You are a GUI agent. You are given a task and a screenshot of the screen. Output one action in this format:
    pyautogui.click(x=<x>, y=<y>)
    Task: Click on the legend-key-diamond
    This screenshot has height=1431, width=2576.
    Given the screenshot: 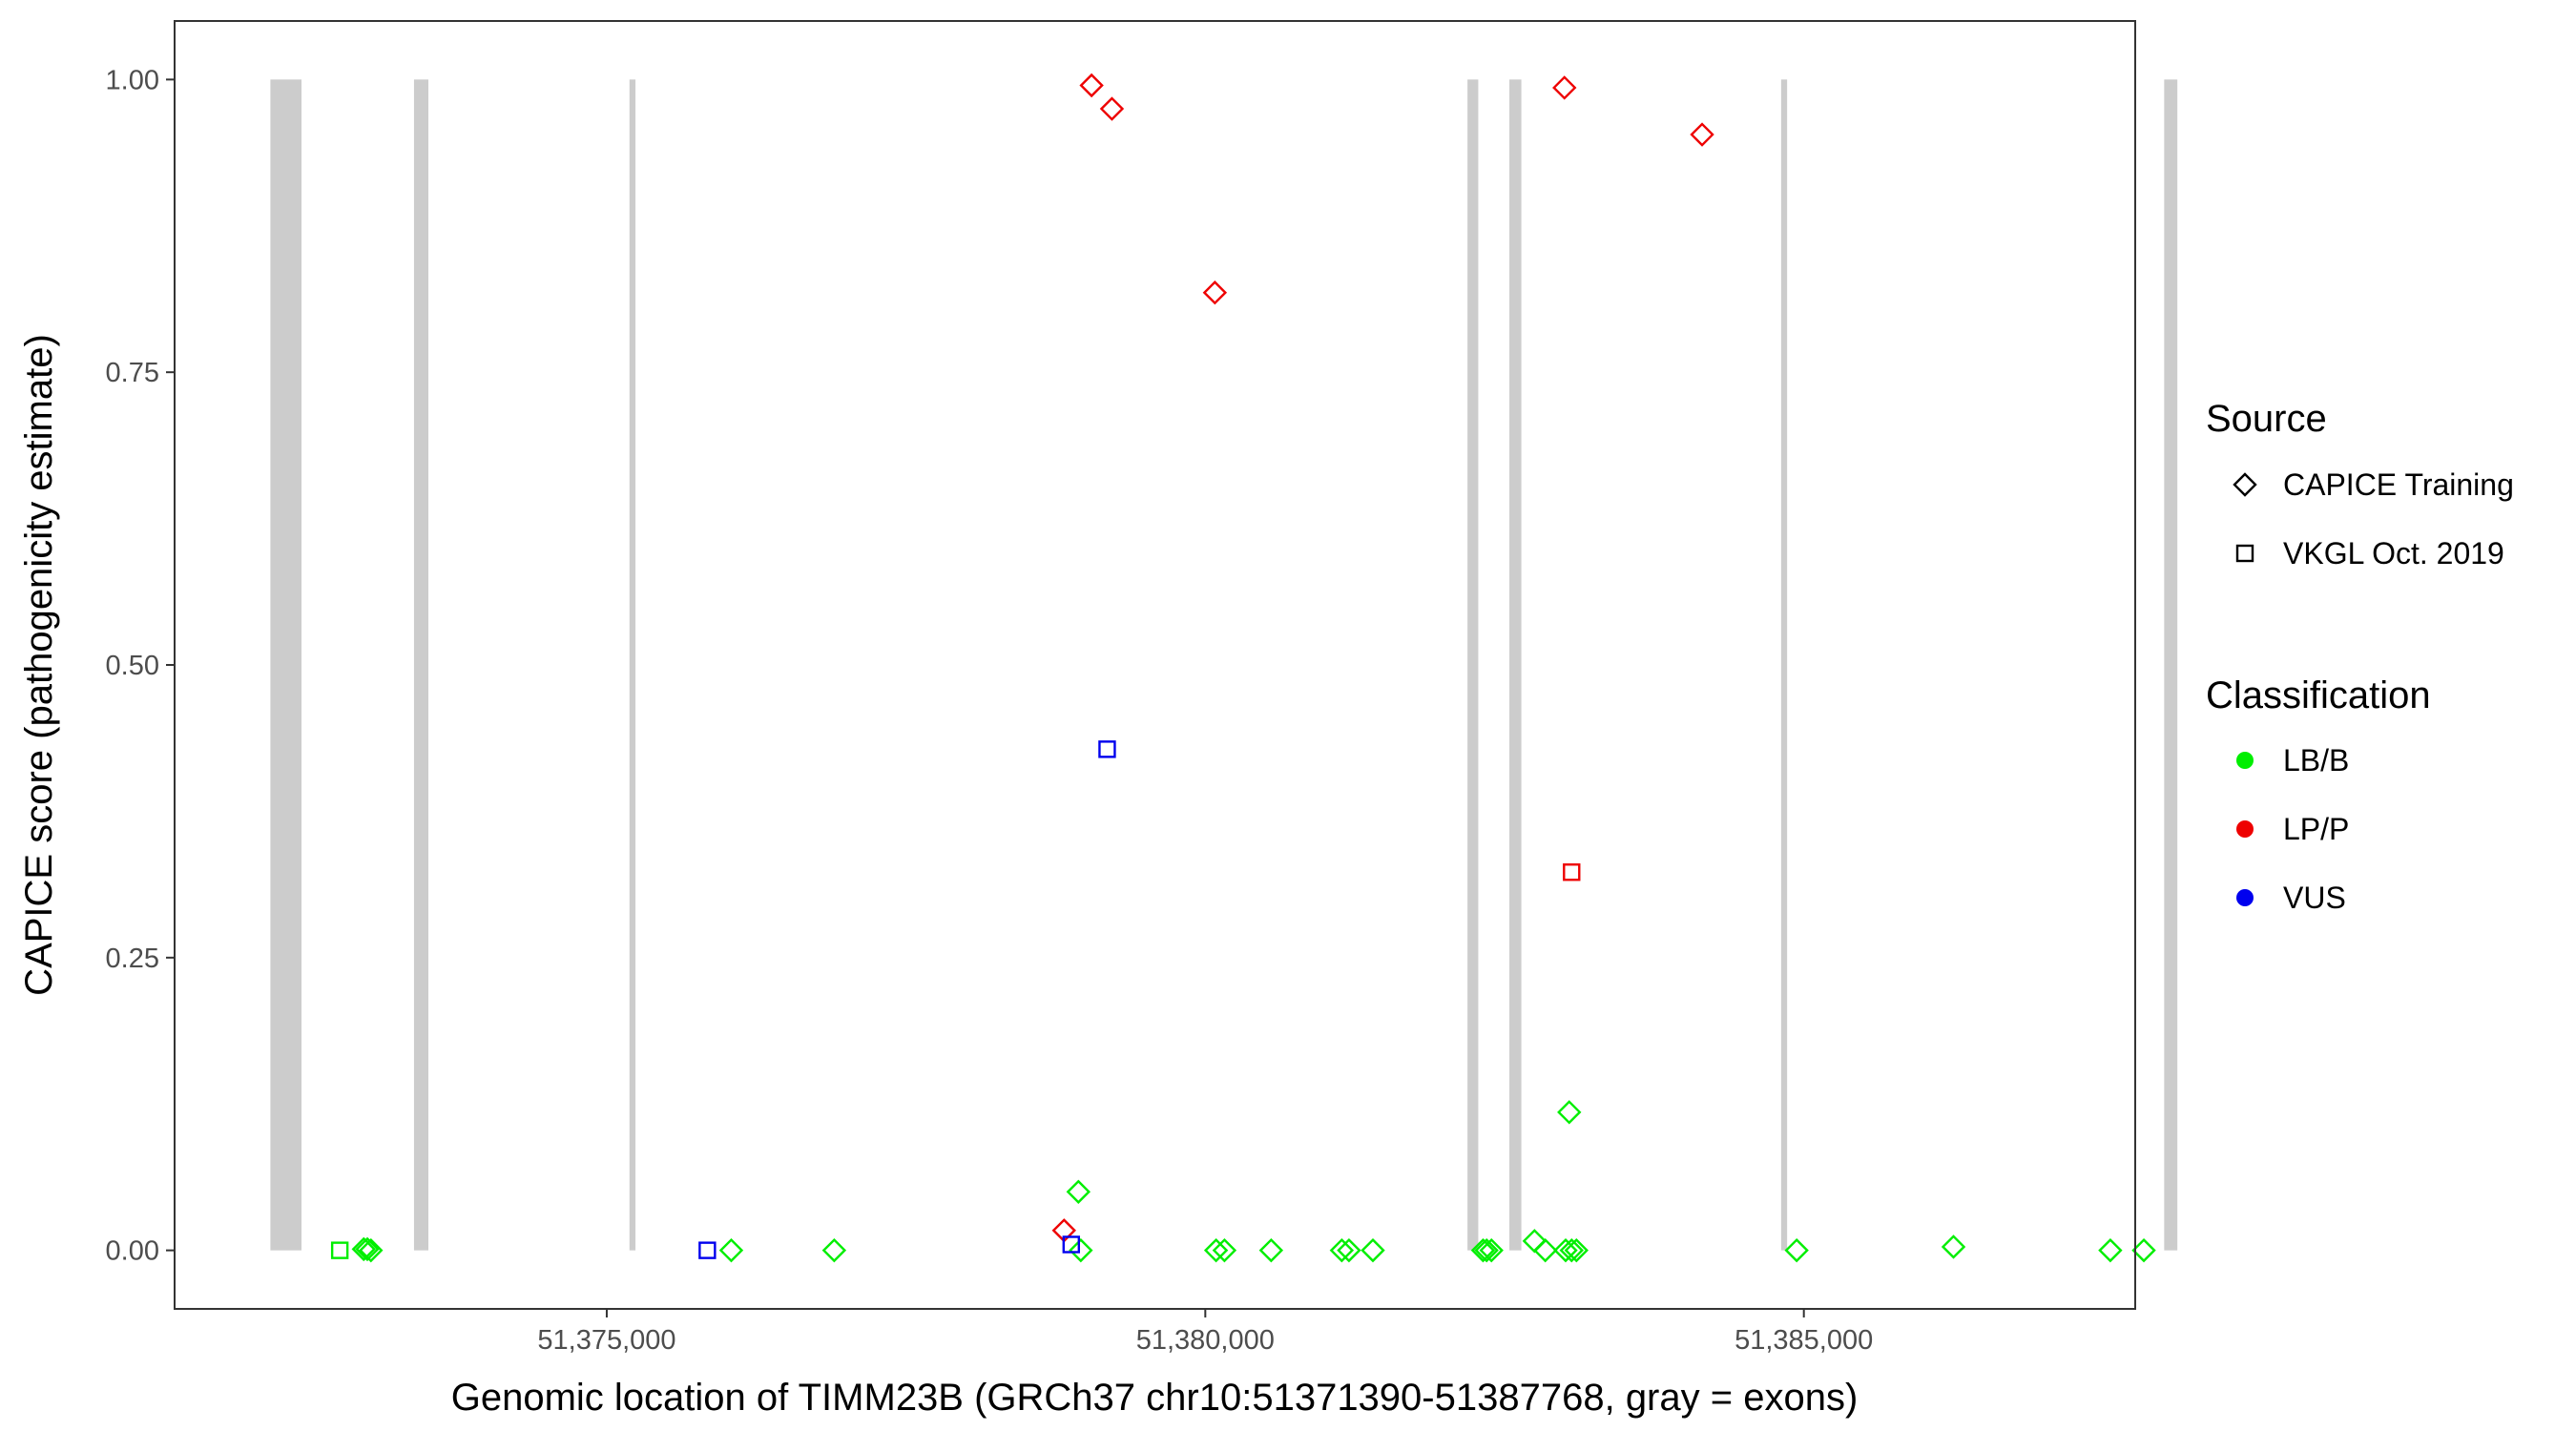 What is the action you would take?
    pyautogui.click(x=2245, y=484)
    